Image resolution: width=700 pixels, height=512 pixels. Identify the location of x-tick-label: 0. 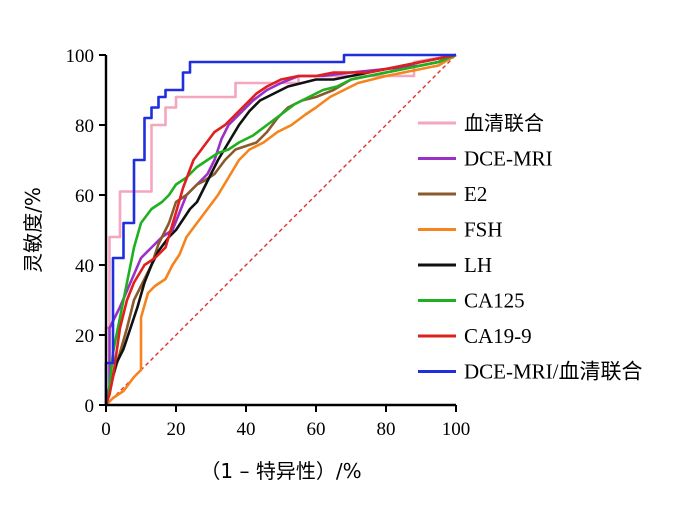
(106, 429).